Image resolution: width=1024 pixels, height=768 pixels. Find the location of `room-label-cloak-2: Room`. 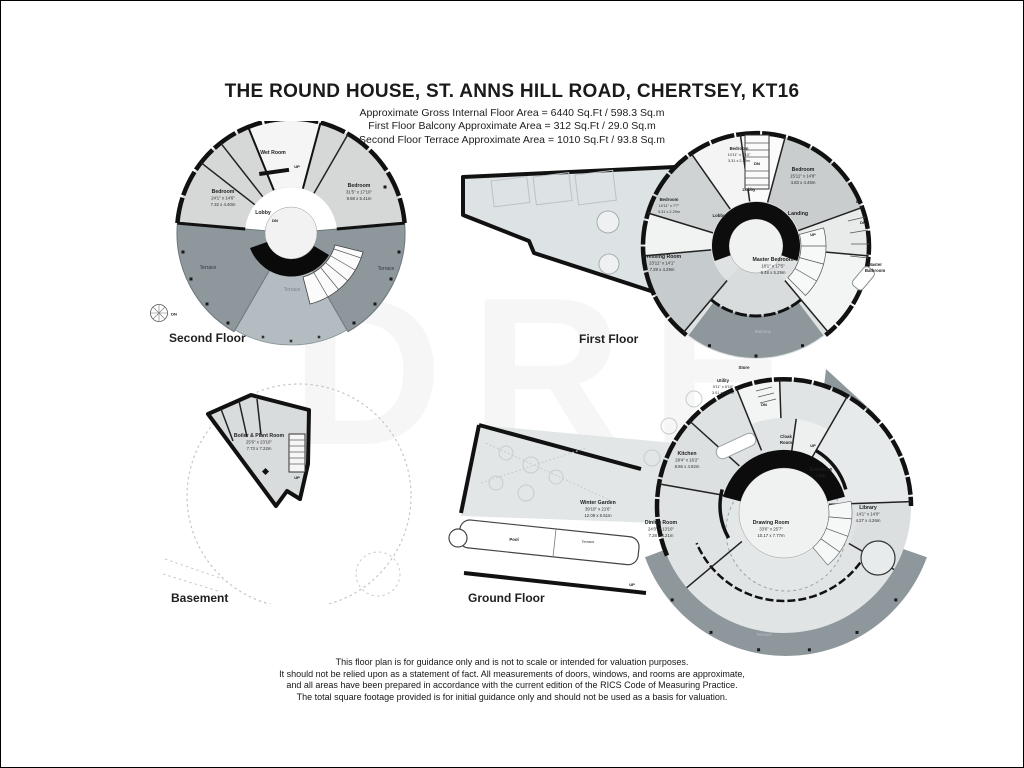

room-label-cloak-2: Room is located at coordinates (786, 442).